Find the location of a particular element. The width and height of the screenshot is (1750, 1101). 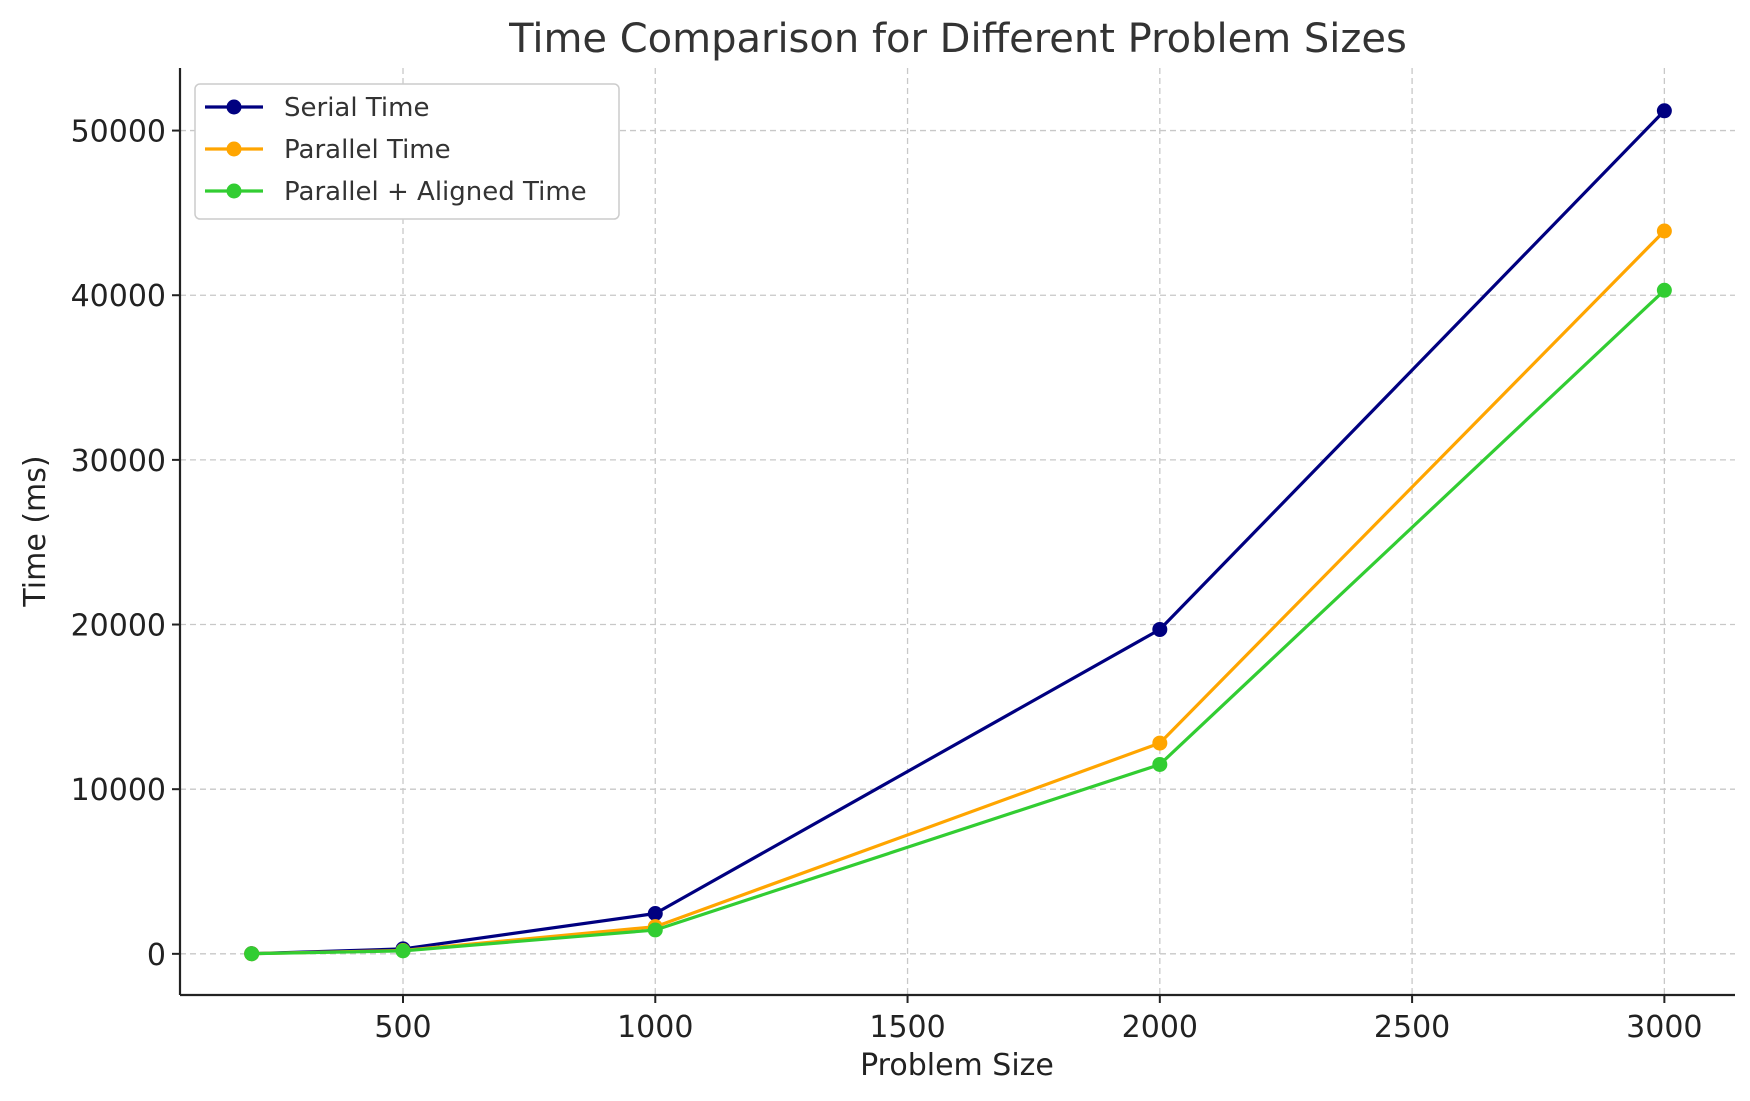

legend-box is located at coordinates (407, 151).